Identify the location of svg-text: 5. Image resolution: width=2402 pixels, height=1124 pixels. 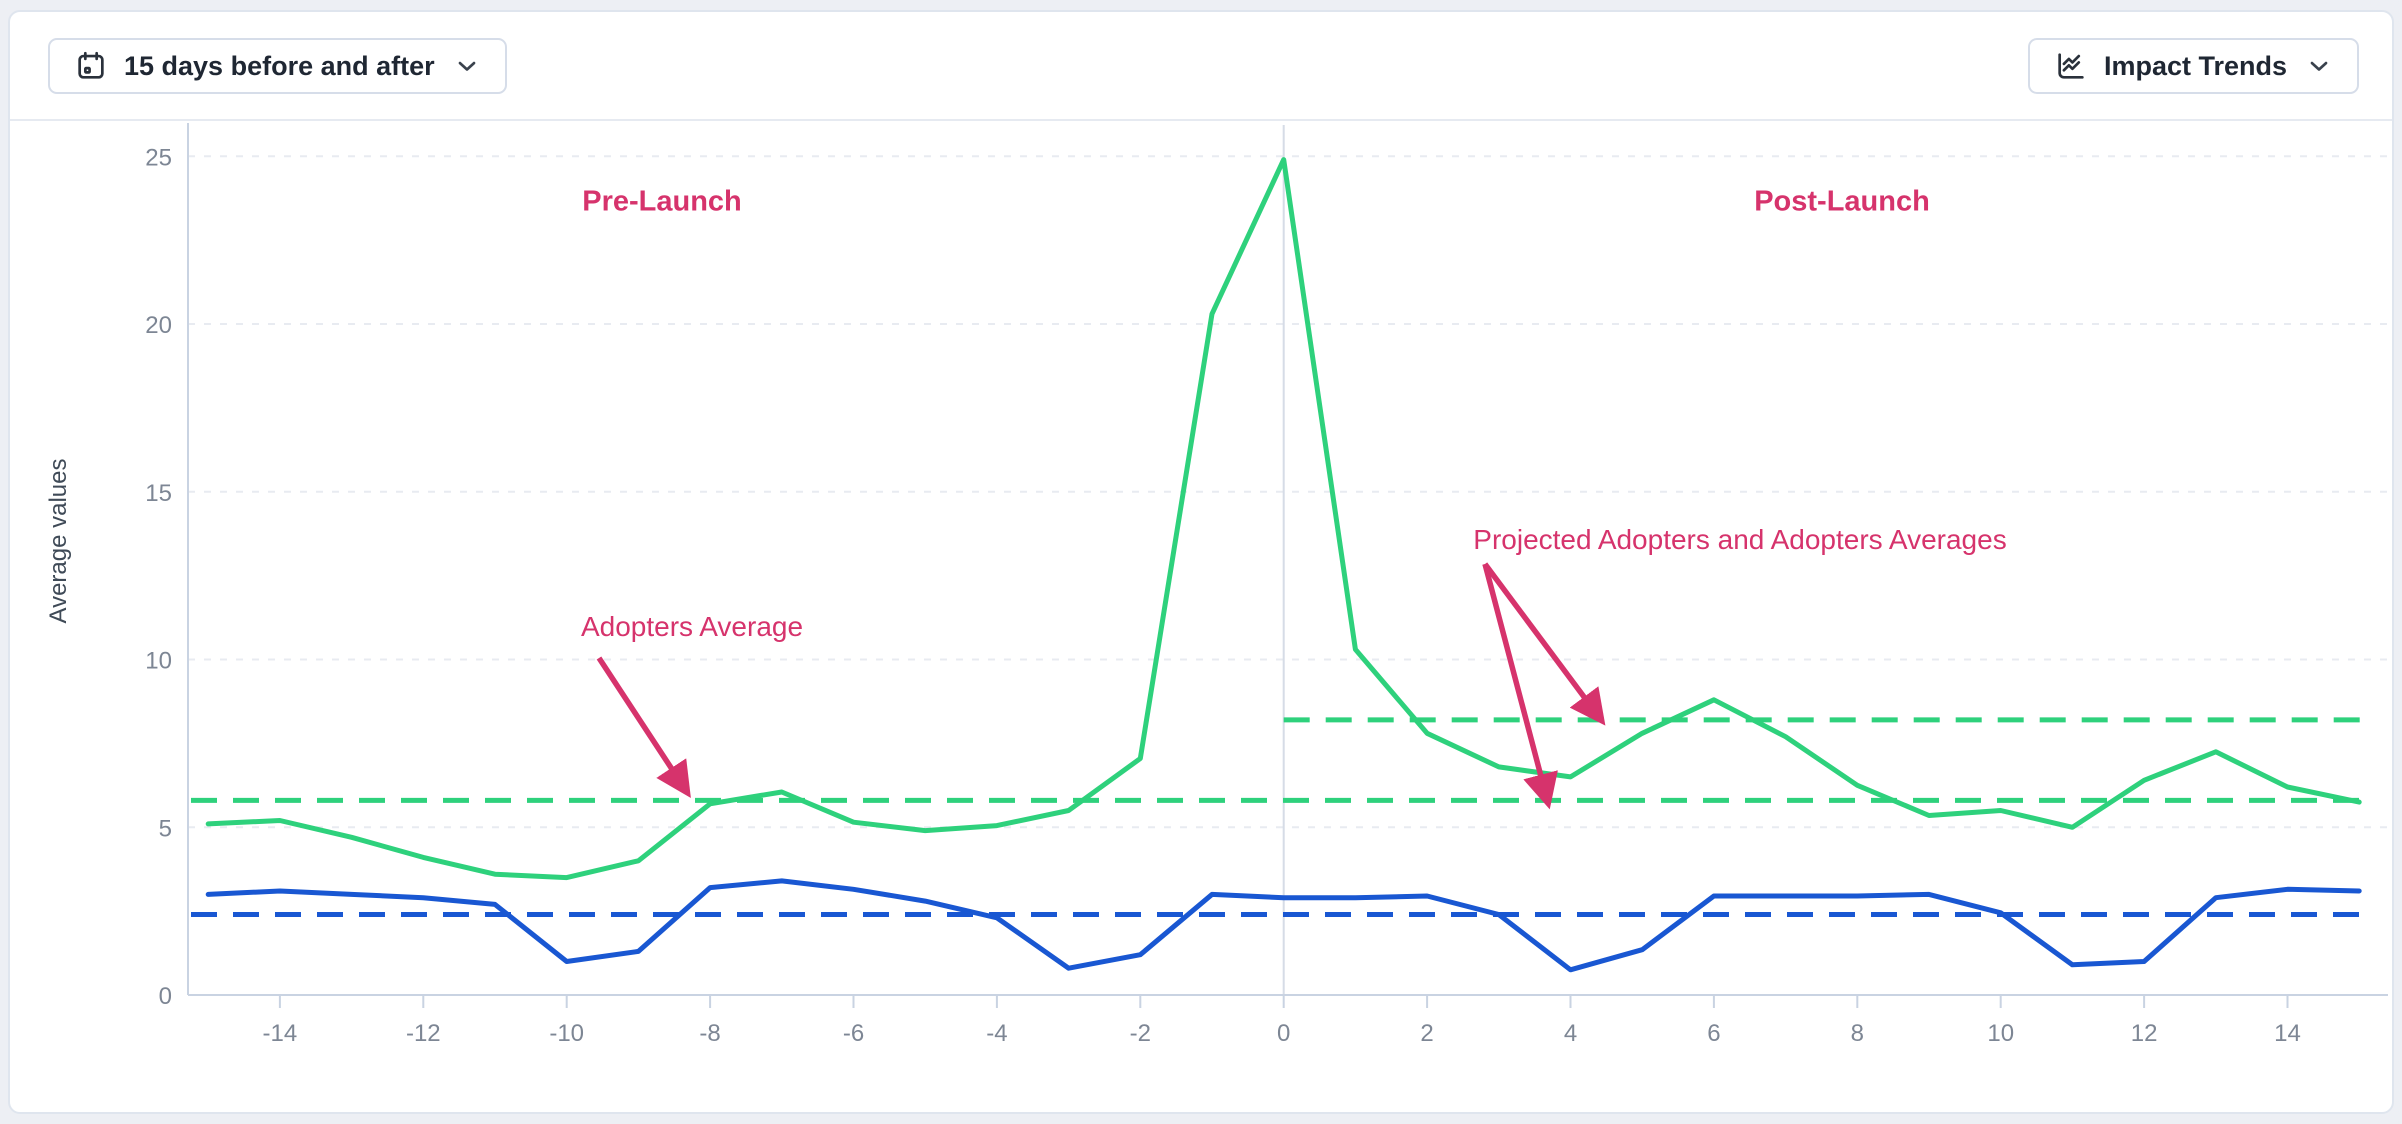
(165, 828).